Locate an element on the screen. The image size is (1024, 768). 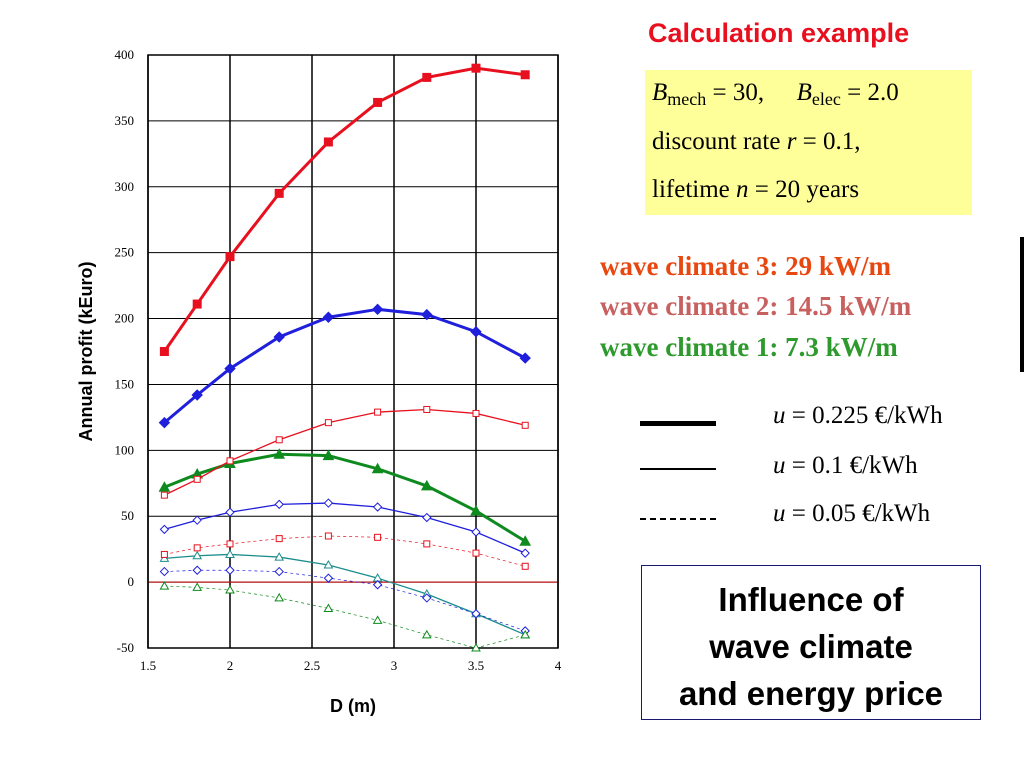
mech-subscript: mech is located at coordinates (687, 99).